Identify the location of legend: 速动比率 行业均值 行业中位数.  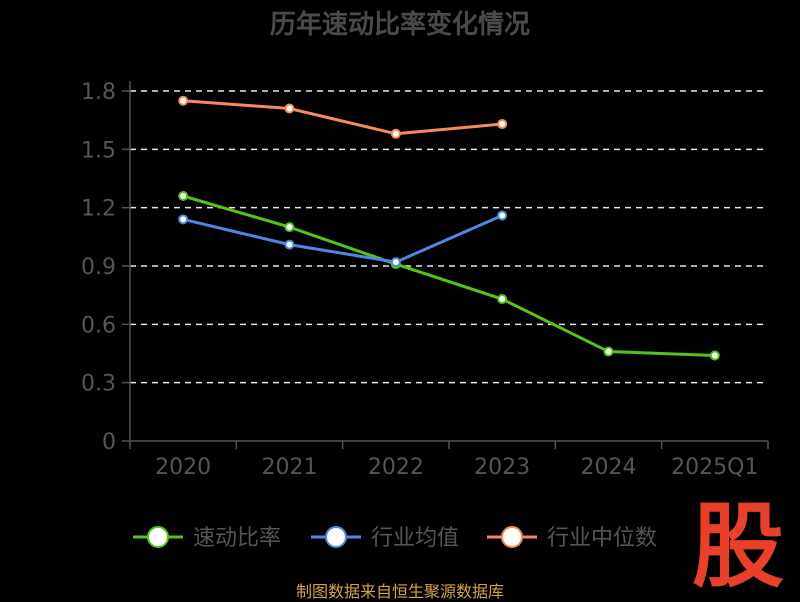
(395, 538).